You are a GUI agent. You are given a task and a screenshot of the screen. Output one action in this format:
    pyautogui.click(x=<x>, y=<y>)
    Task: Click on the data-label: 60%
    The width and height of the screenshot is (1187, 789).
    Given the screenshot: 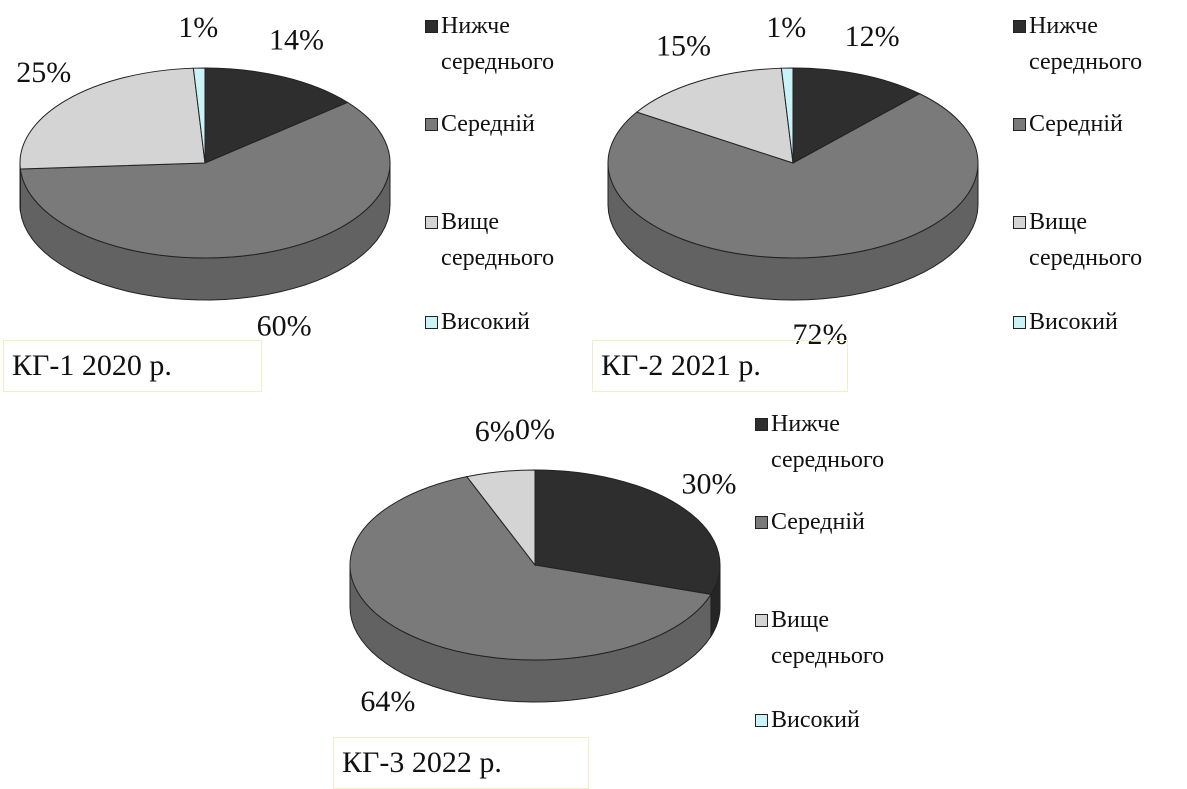 What is the action you would take?
    pyautogui.click(x=284, y=326)
    